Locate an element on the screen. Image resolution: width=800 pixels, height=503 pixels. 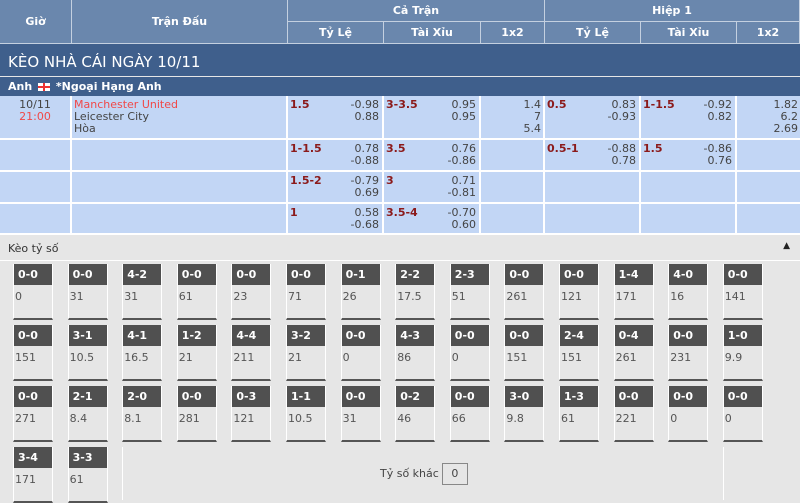
score-odd: 281 is located at coordinates (189, 418).